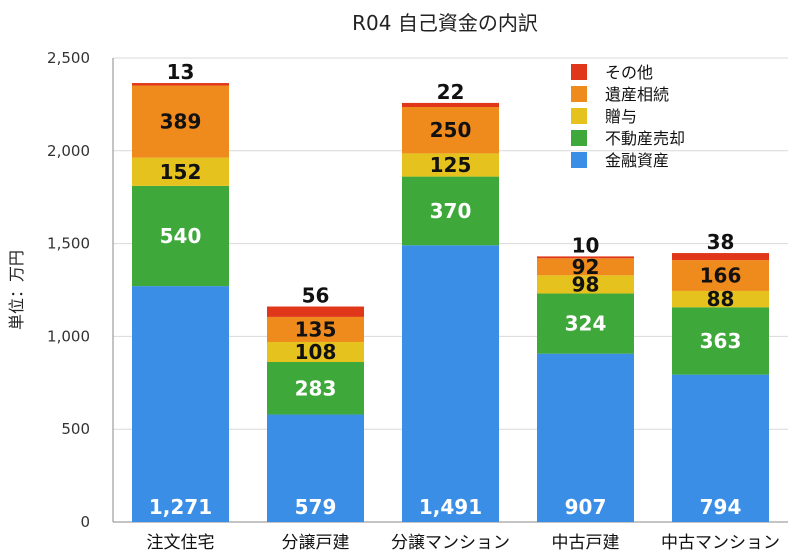 The image size is (800, 559). Describe the element at coordinates (629, 72) in the screenshot. I see `legend-label: その他` at that location.